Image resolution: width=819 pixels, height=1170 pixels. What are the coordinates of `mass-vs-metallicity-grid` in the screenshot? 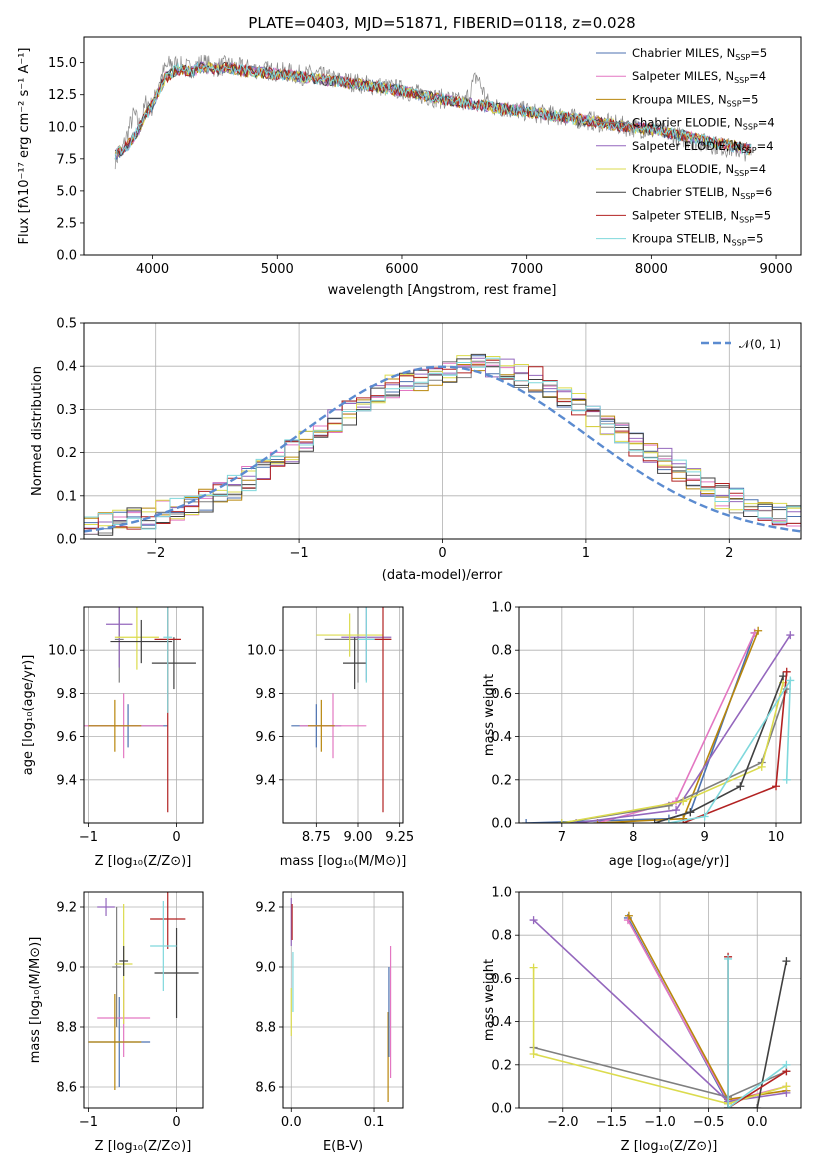 It's located at (143, 1000).